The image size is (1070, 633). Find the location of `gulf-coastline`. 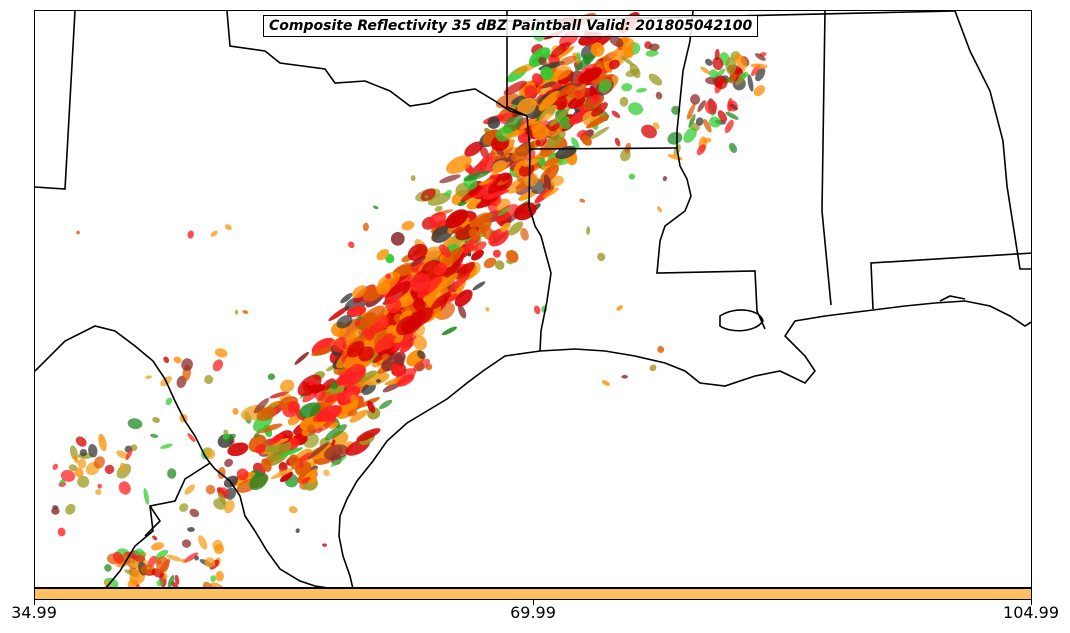

gulf-coastline is located at coordinates (439, 468).